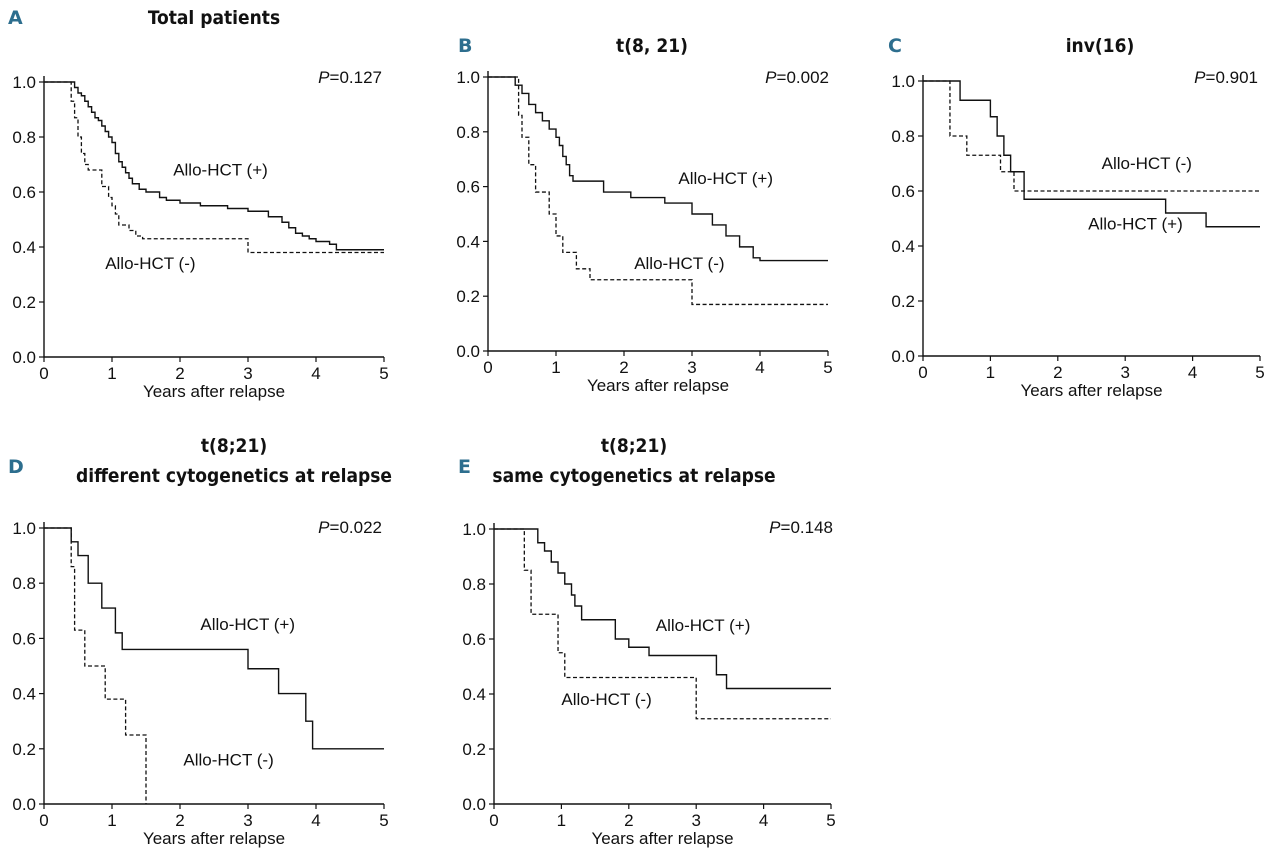  What do you see at coordinates (465, 46) in the screenshot?
I see `panel-letter: B` at bounding box center [465, 46].